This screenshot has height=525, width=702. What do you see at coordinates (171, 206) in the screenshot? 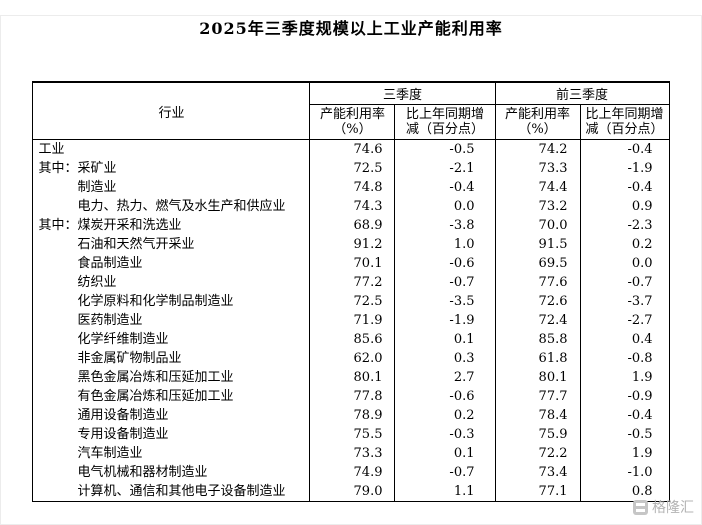
I see `industry-name-cell: 电力、热力、燃气及水生产和供应业` at bounding box center [171, 206].